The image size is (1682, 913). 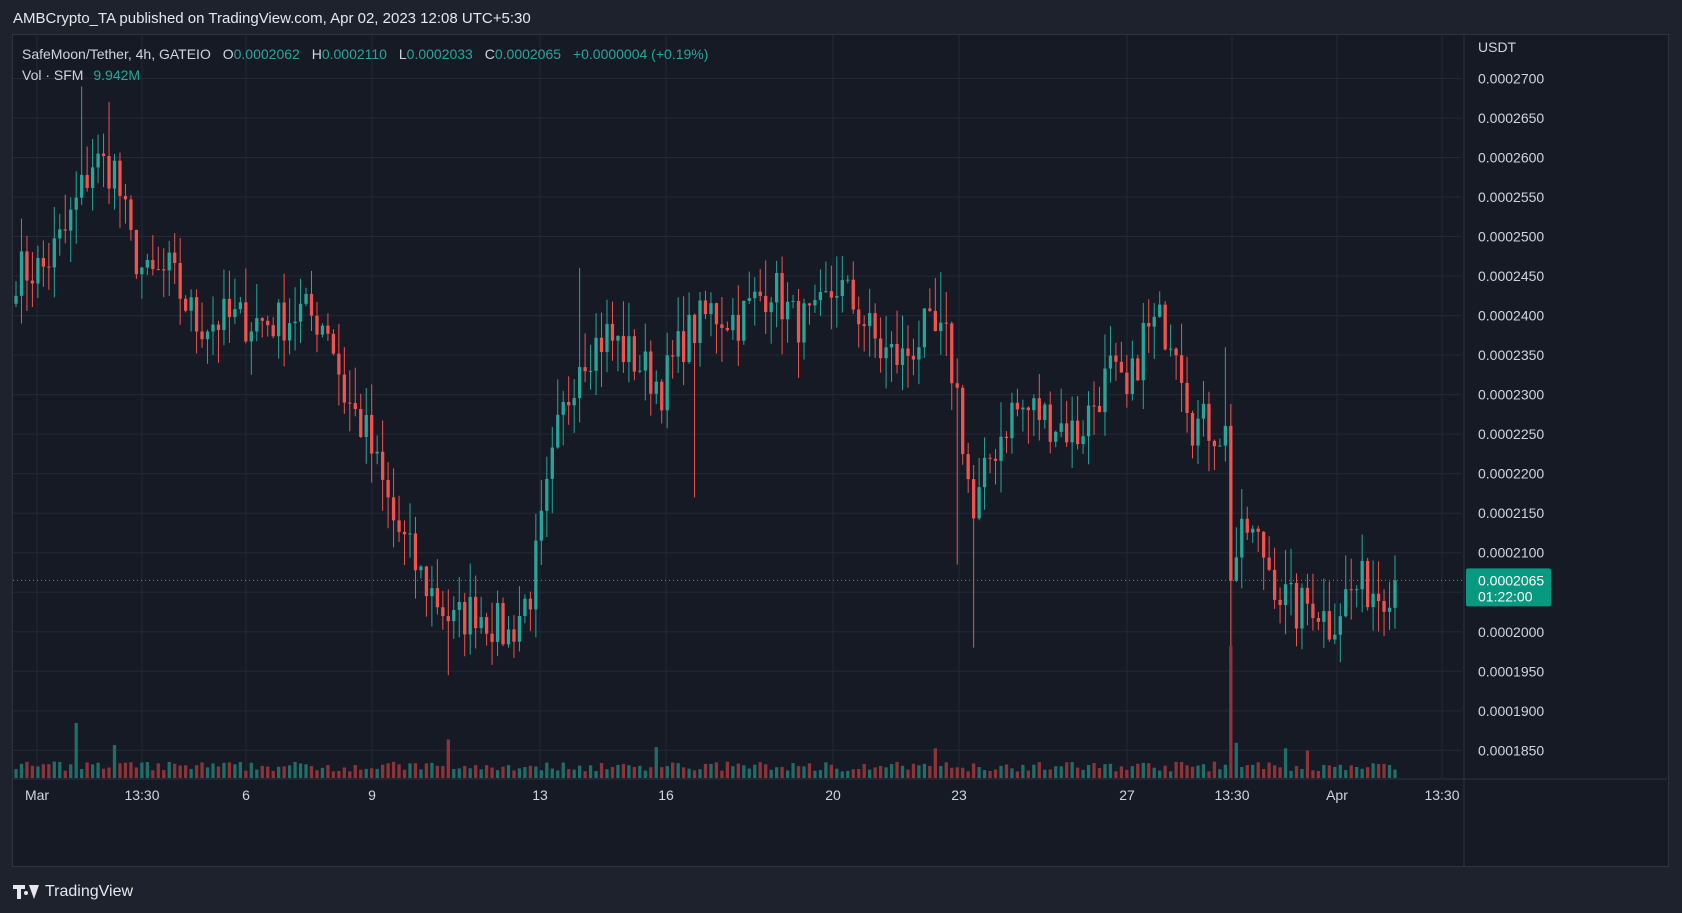 I want to click on tradingview-logo-icon, so click(x=26, y=891).